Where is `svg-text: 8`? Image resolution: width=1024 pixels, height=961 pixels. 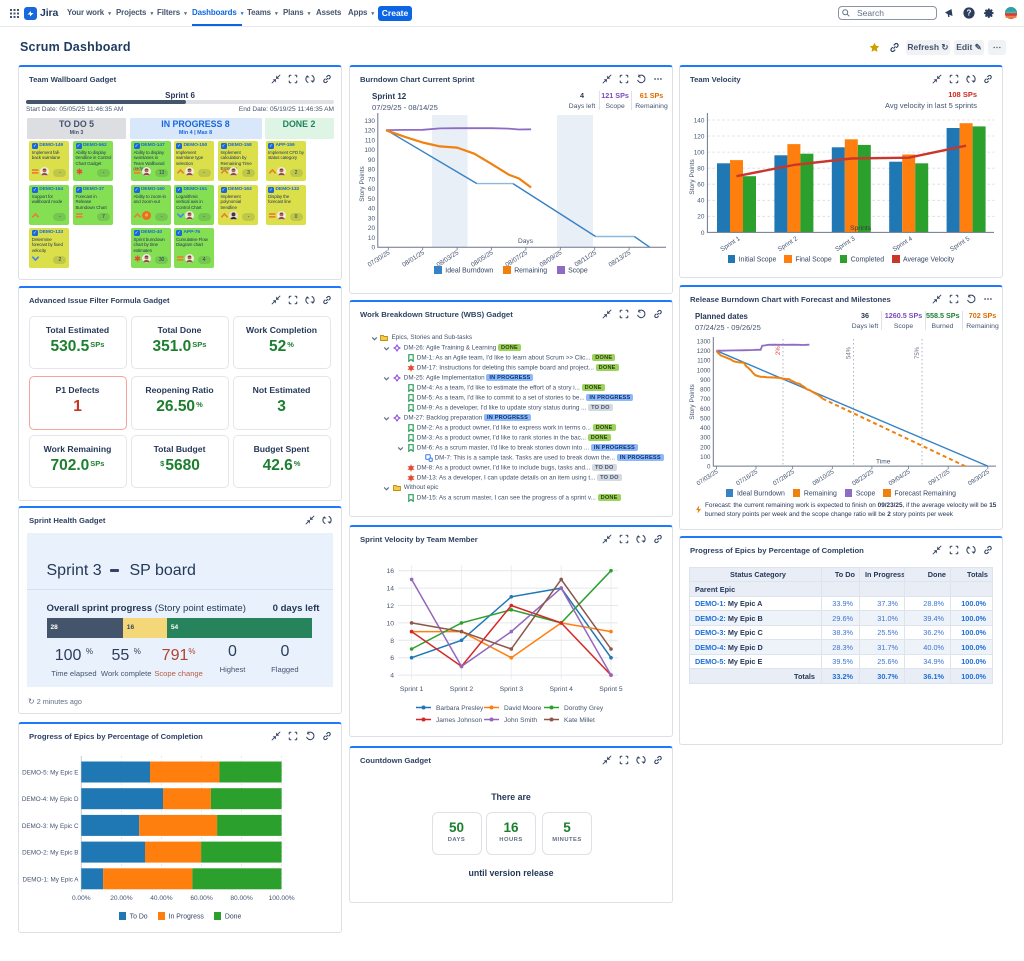
svg-text: 8 is located at coordinates (392, 641).